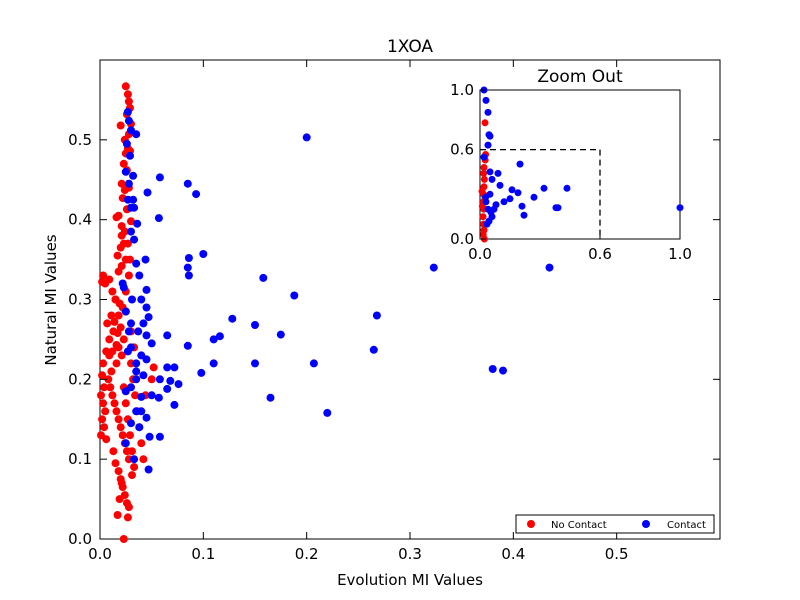 The image size is (800, 600). What do you see at coordinates (80, 379) in the screenshot?
I see `y-tick-label: 0.2` at bounding box center [80, 379].